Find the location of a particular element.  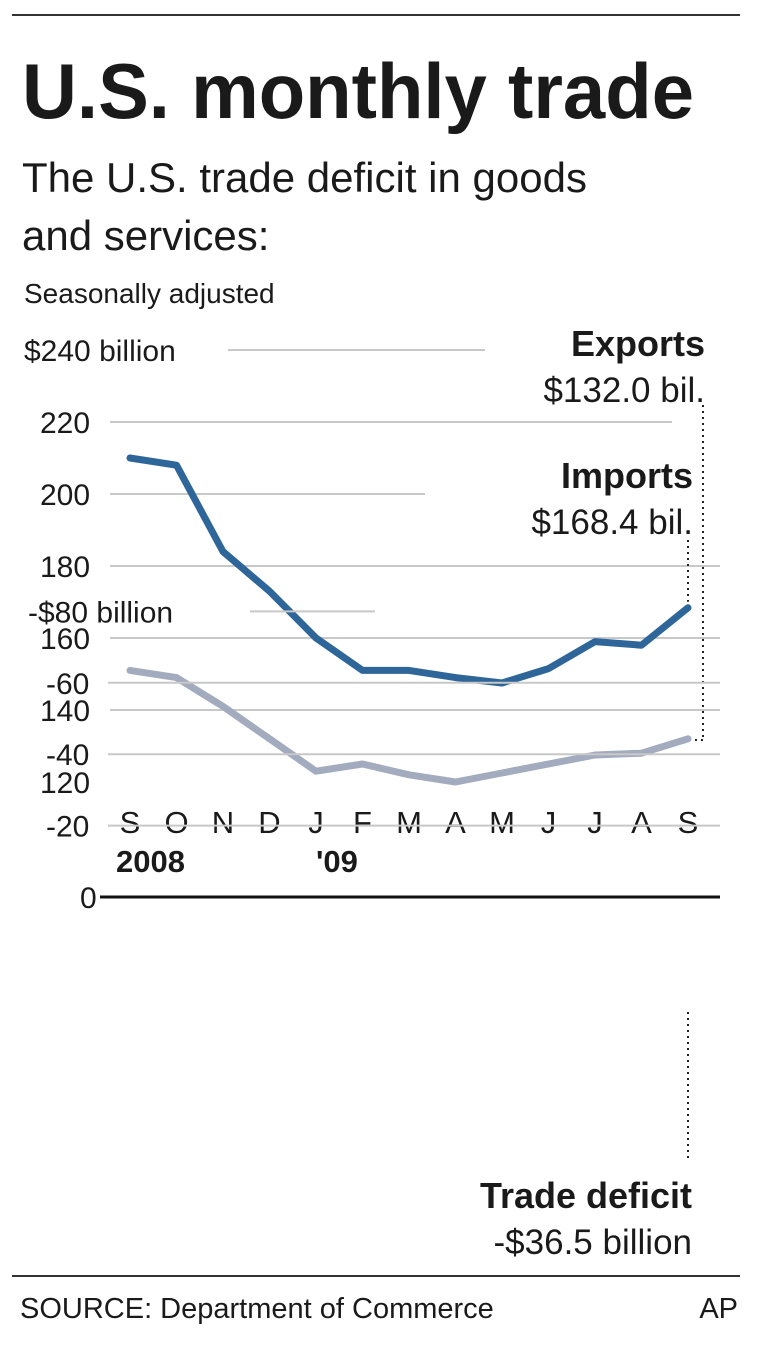

imports-value: $168.4 bil. is located at coordinates (612, 522).